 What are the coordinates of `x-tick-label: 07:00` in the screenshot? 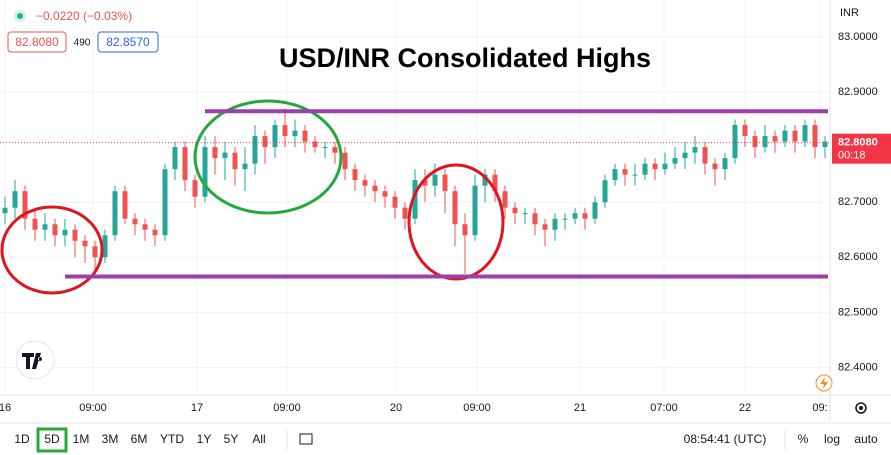 It's located at (664, 408).